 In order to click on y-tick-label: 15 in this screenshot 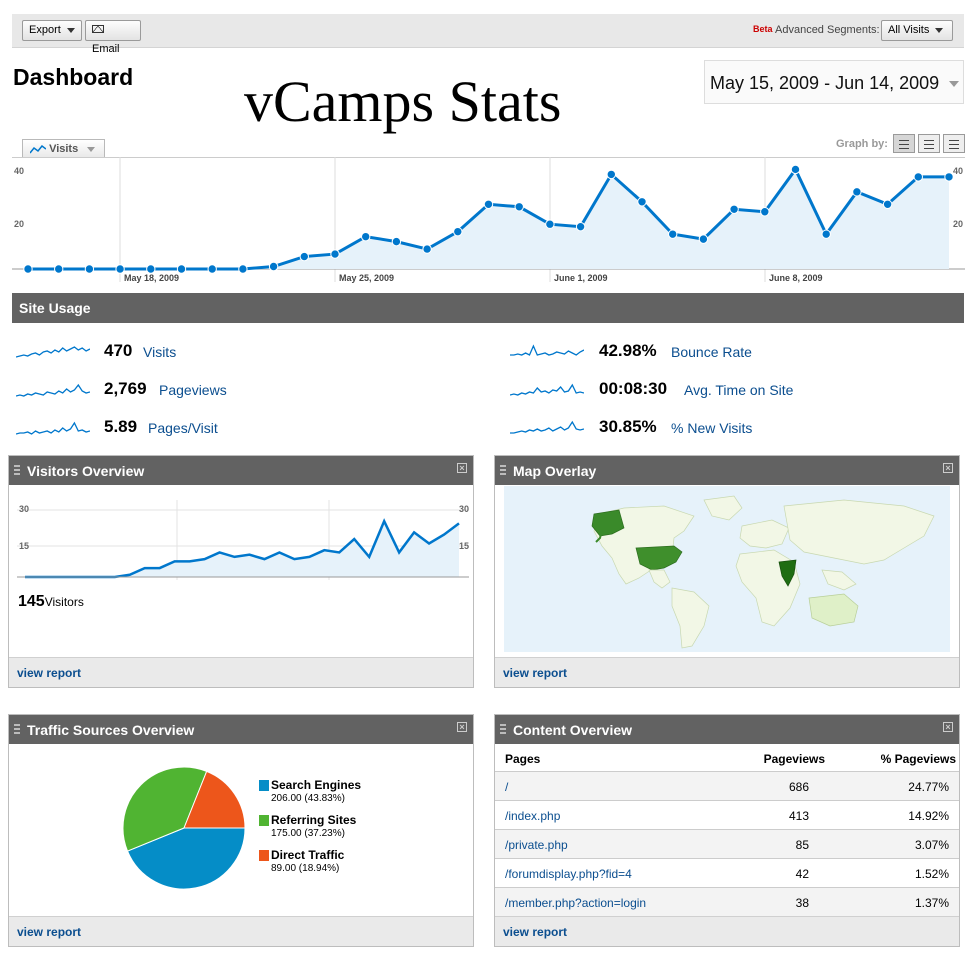, I will do `click(464, 546)`.